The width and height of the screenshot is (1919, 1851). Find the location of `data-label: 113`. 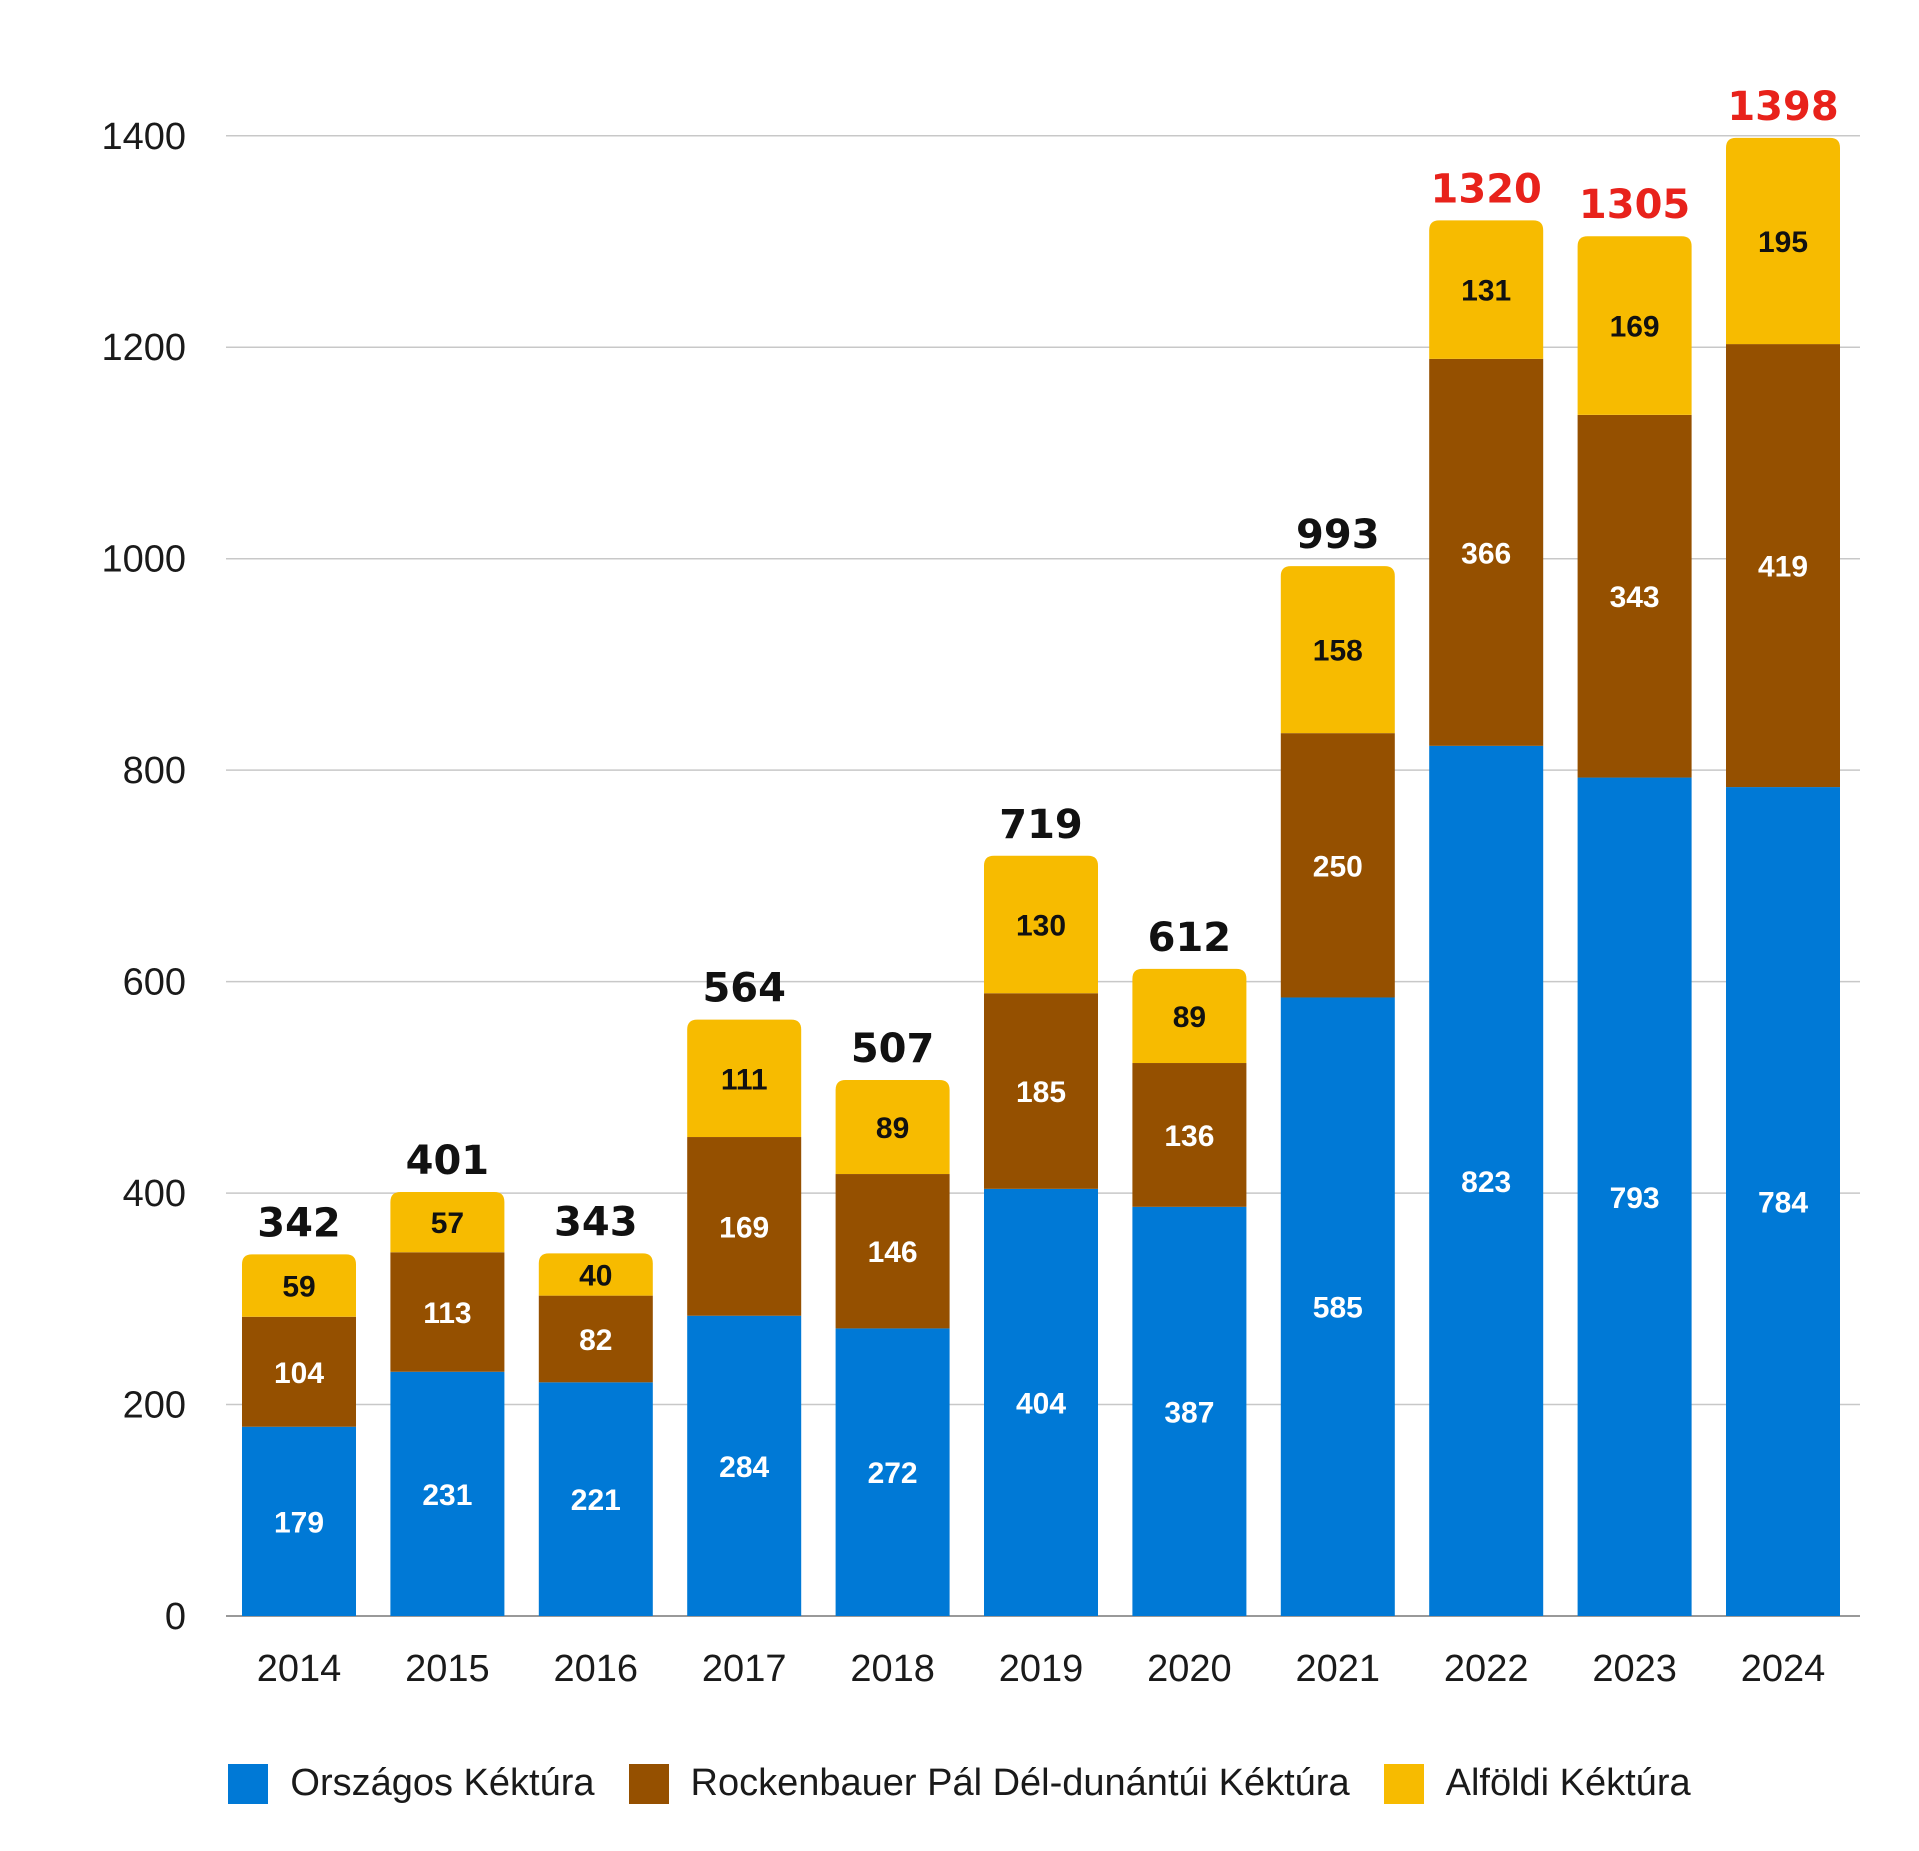

data-label: 113 is located at coordinates (447, 1313).